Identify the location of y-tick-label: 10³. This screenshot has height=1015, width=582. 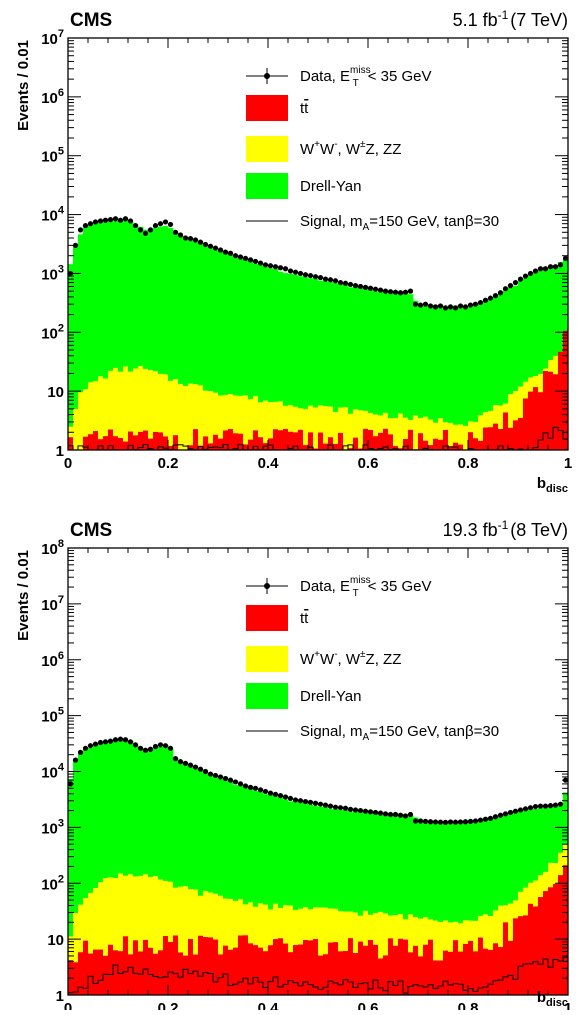
(52, 273).